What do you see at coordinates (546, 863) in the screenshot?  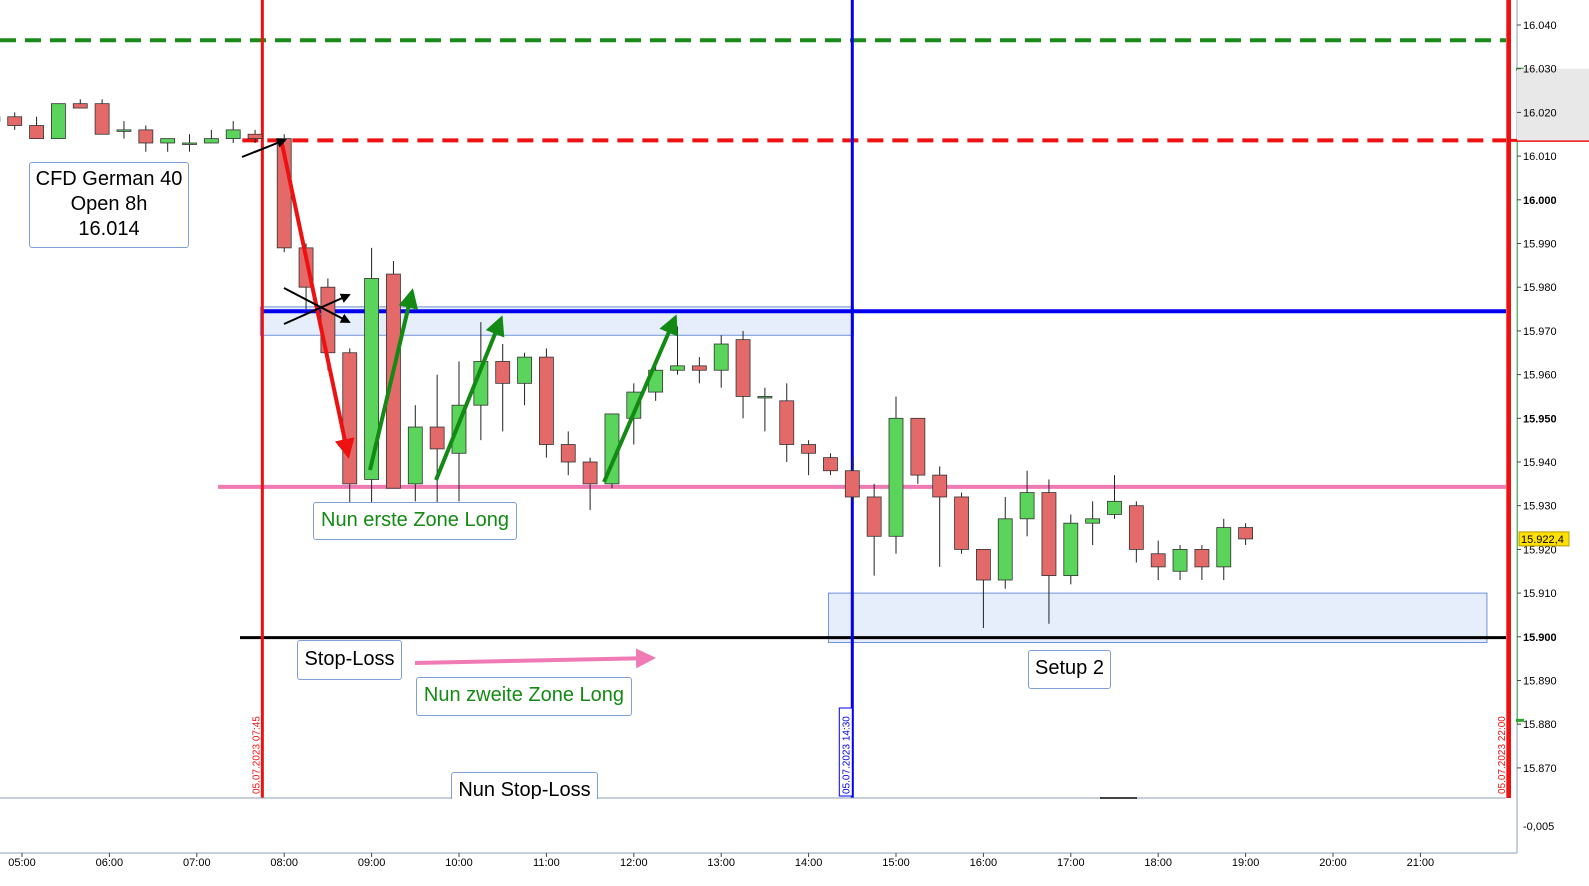 I see `x-tick-label-7: 11:00` at bounding box center [546, 863].